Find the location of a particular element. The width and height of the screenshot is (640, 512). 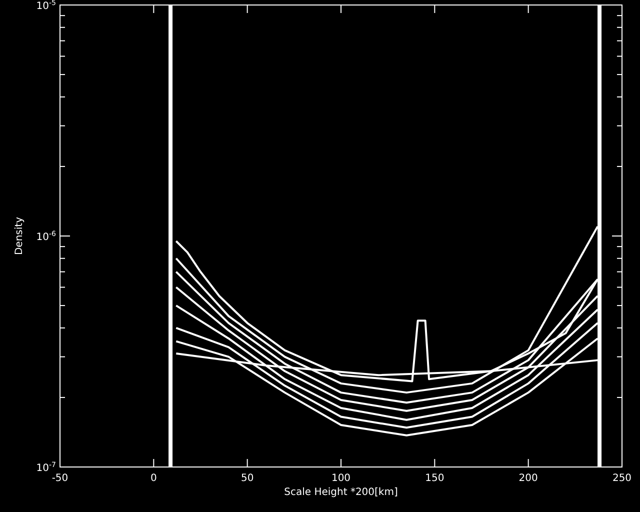

x-tick-label: 100 is located at coordinates (341, 478).